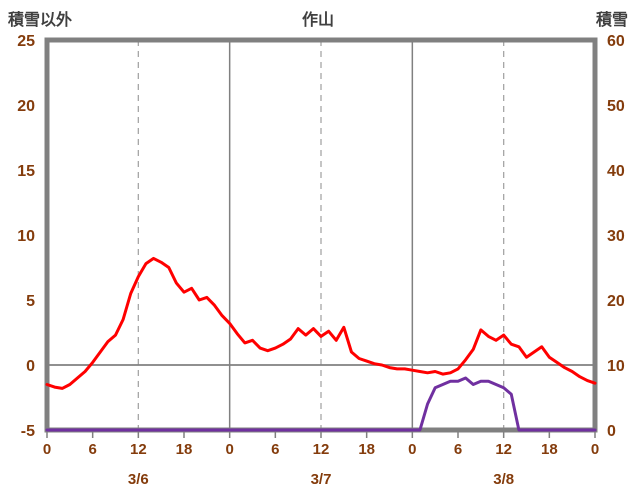 The image size is (636, 501). What do you see at coordinates (616, 41) in the screenshot?
I see `right-axis-tick-label: 60` at bounding box center [616, 41].